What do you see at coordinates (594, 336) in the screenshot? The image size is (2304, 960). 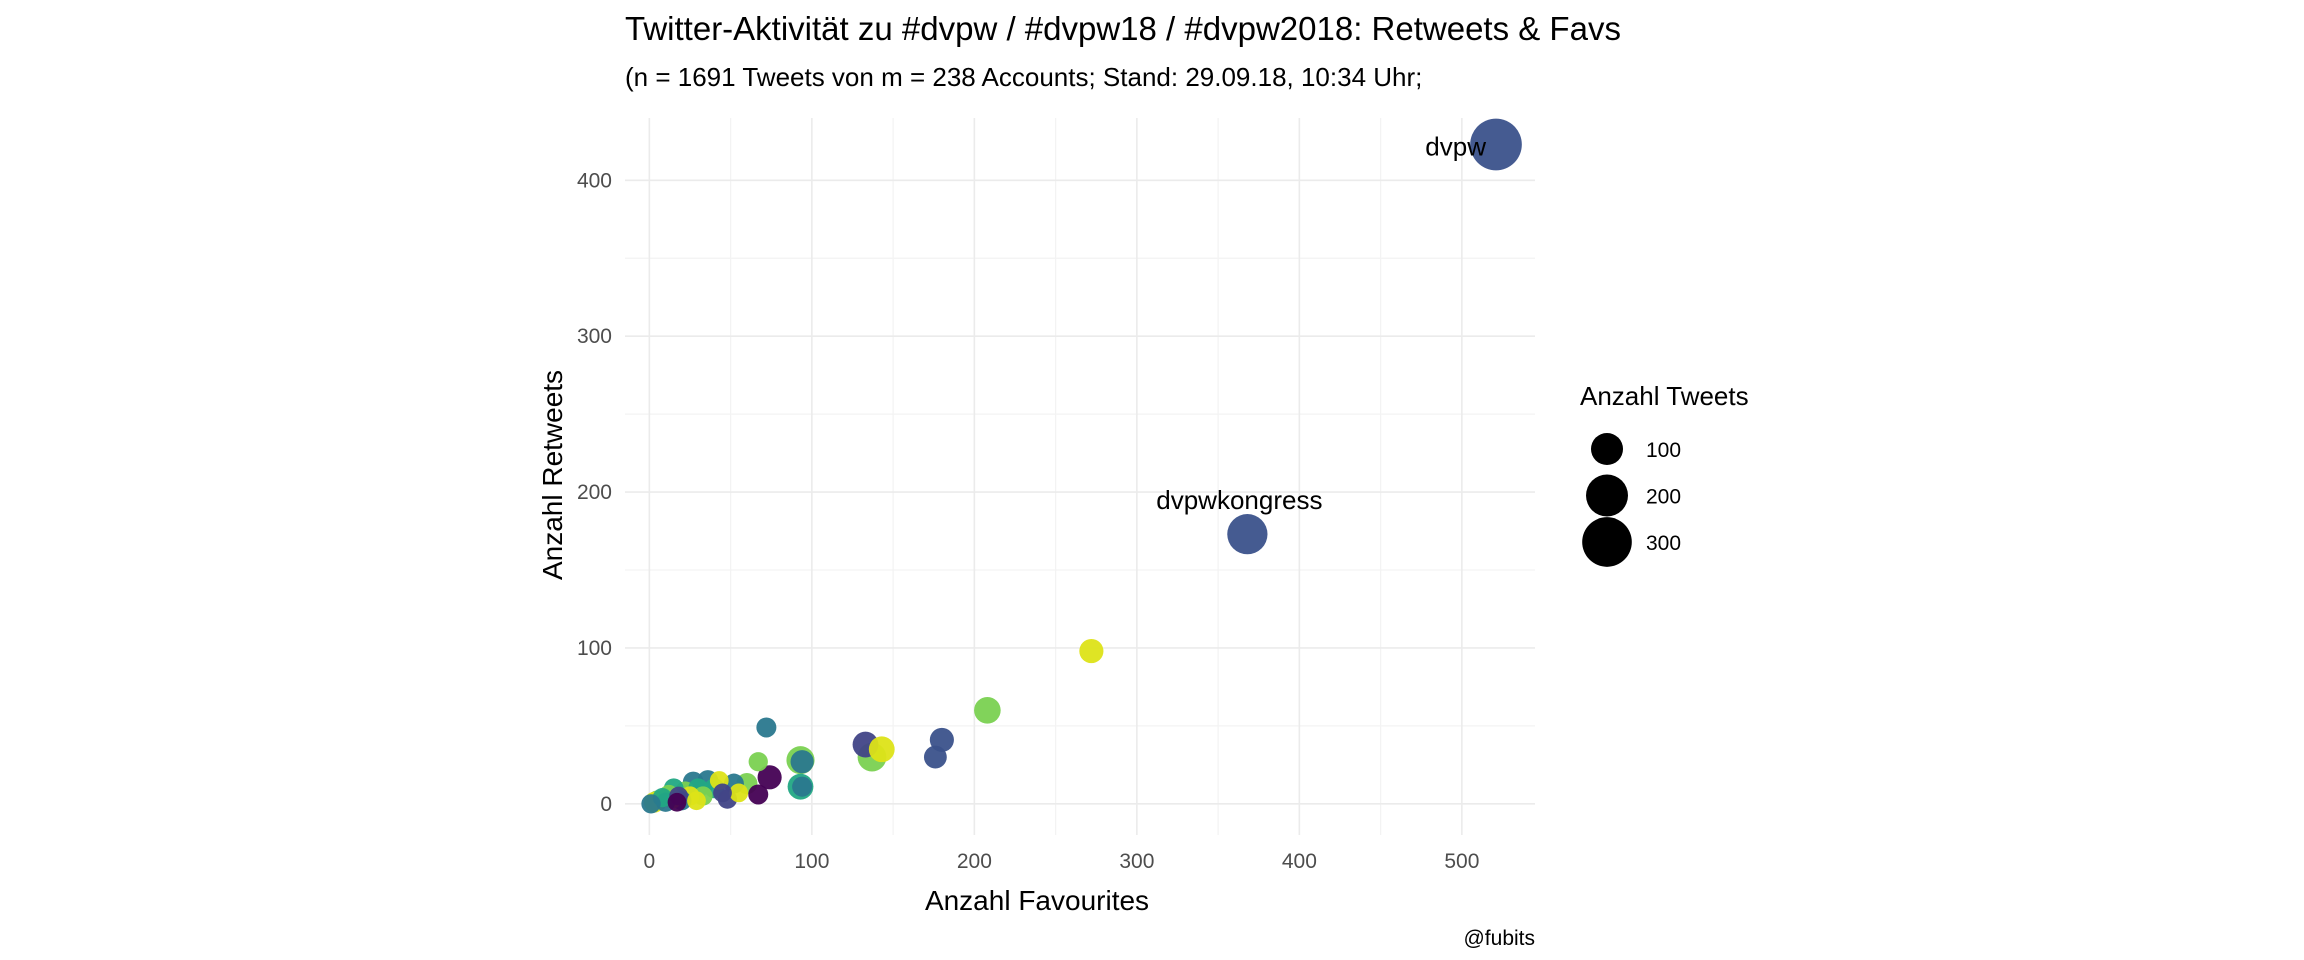 I see `y-tick-label: 300` at bounding box center [594, 336].